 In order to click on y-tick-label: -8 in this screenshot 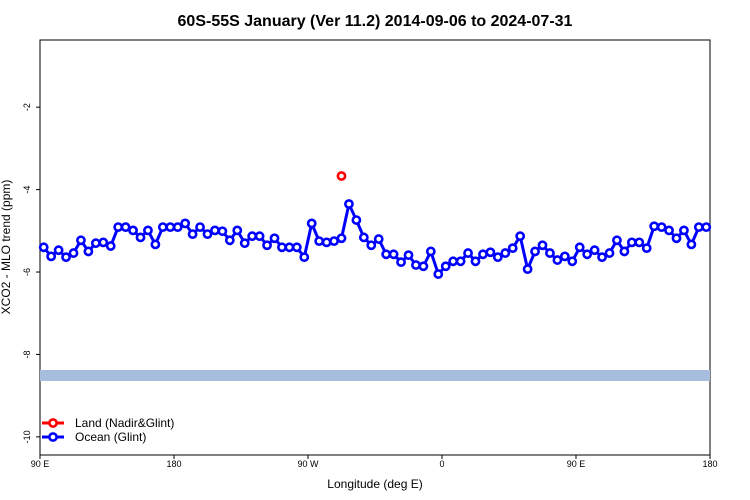, I will do `click(27, 354)`.